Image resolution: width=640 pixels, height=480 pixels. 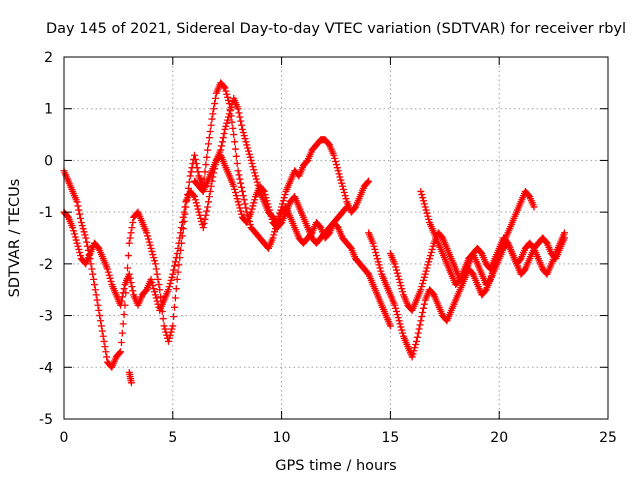 I want to click on y-tick-label-1: -4, so click(x=46, y=368).